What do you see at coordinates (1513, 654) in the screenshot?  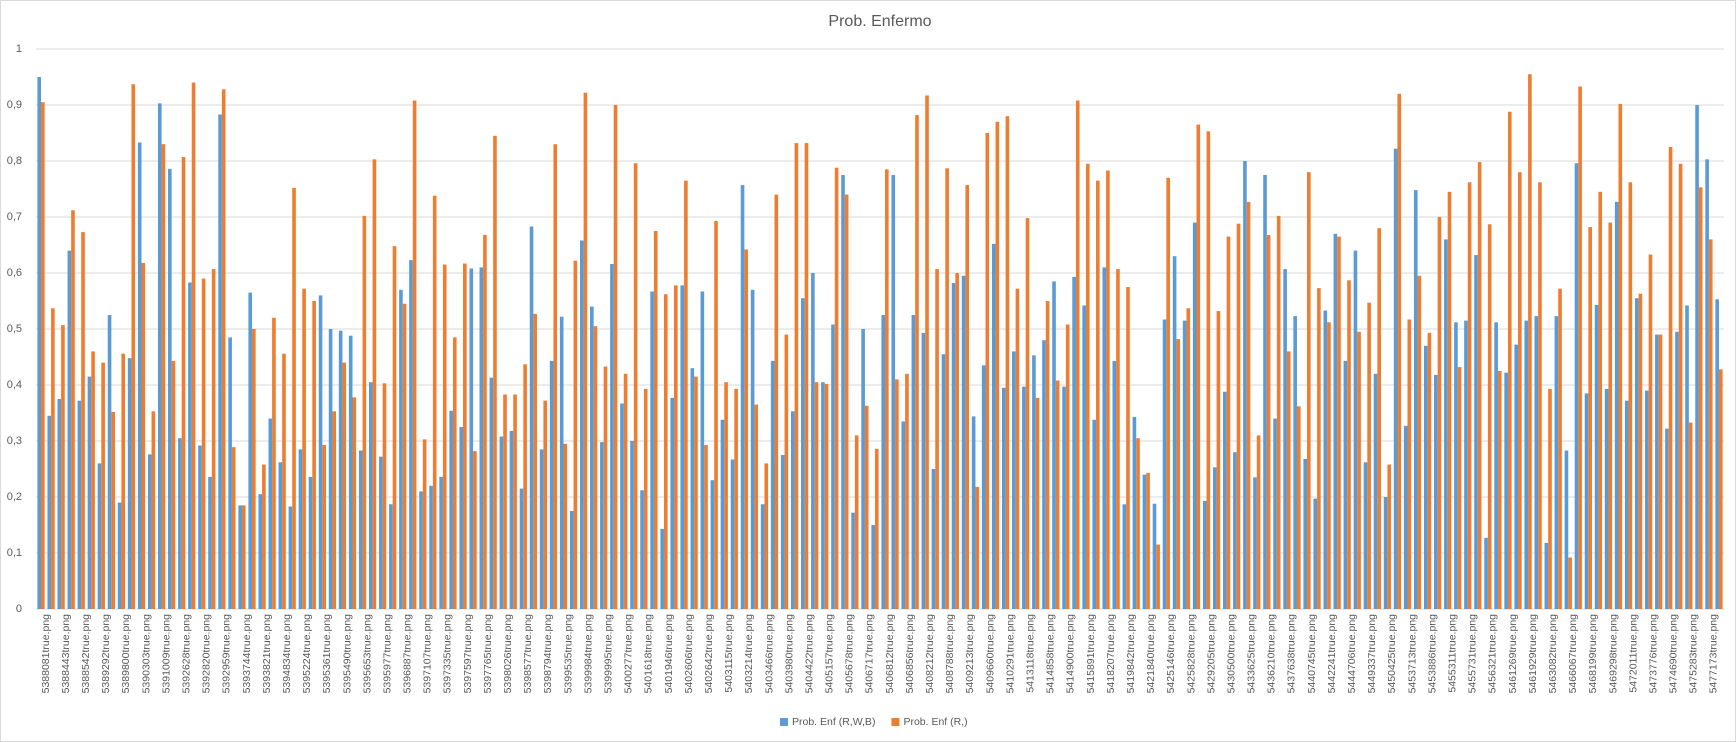 I see `x-tick-label: 5461269true.png` at bounding box center [1513, 654].